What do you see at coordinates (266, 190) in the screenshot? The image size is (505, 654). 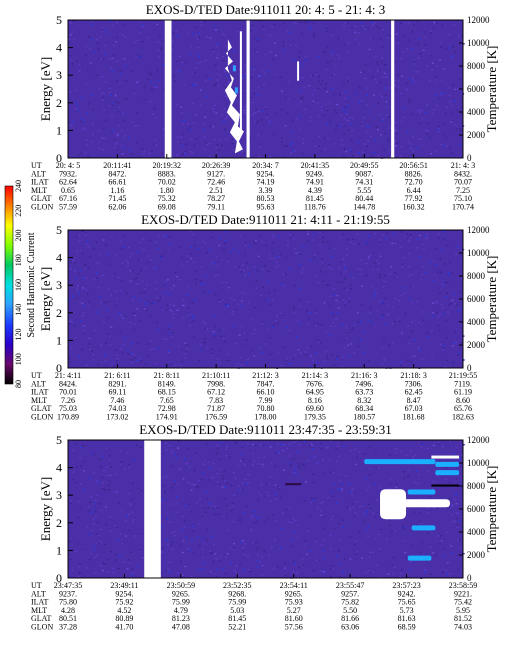 I see `table-cell: 3.39` at bounding box center [266, 190].